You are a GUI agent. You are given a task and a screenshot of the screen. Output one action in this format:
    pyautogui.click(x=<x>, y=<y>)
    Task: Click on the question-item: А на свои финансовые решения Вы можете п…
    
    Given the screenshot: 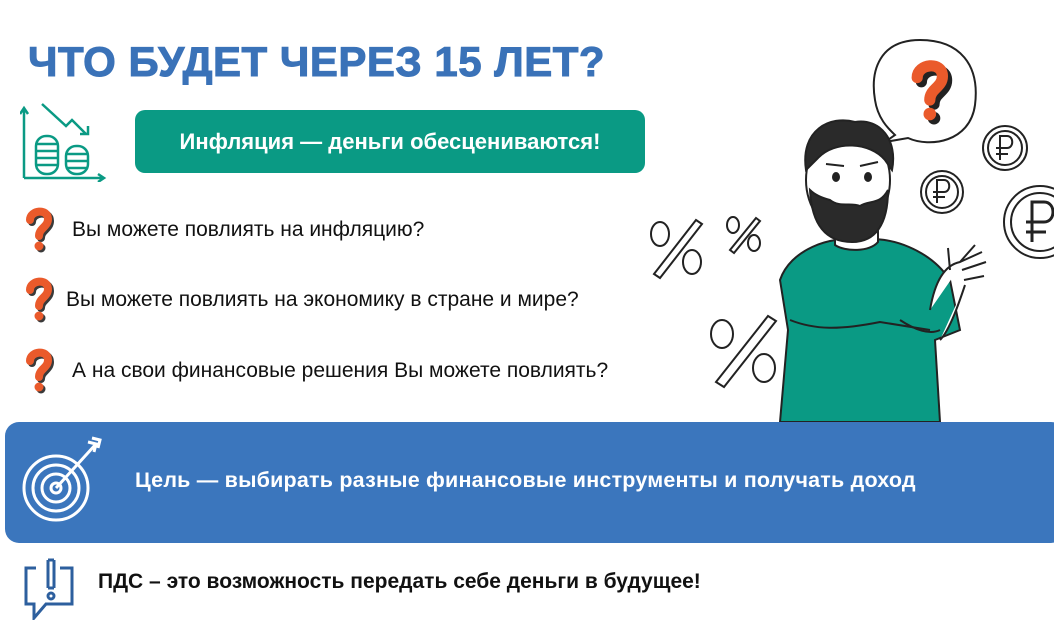 What is the action you would take?
    pyautogui.click(x=315, y=371)
    